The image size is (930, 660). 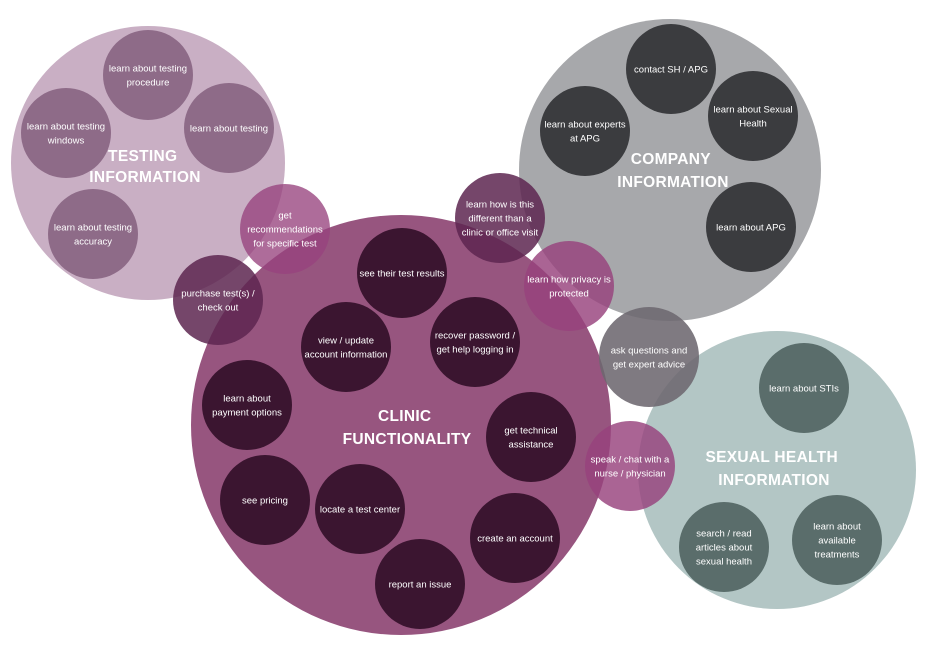 I want to click on company-node-experts: learn about experts at APG, so click(x=585, y=131).